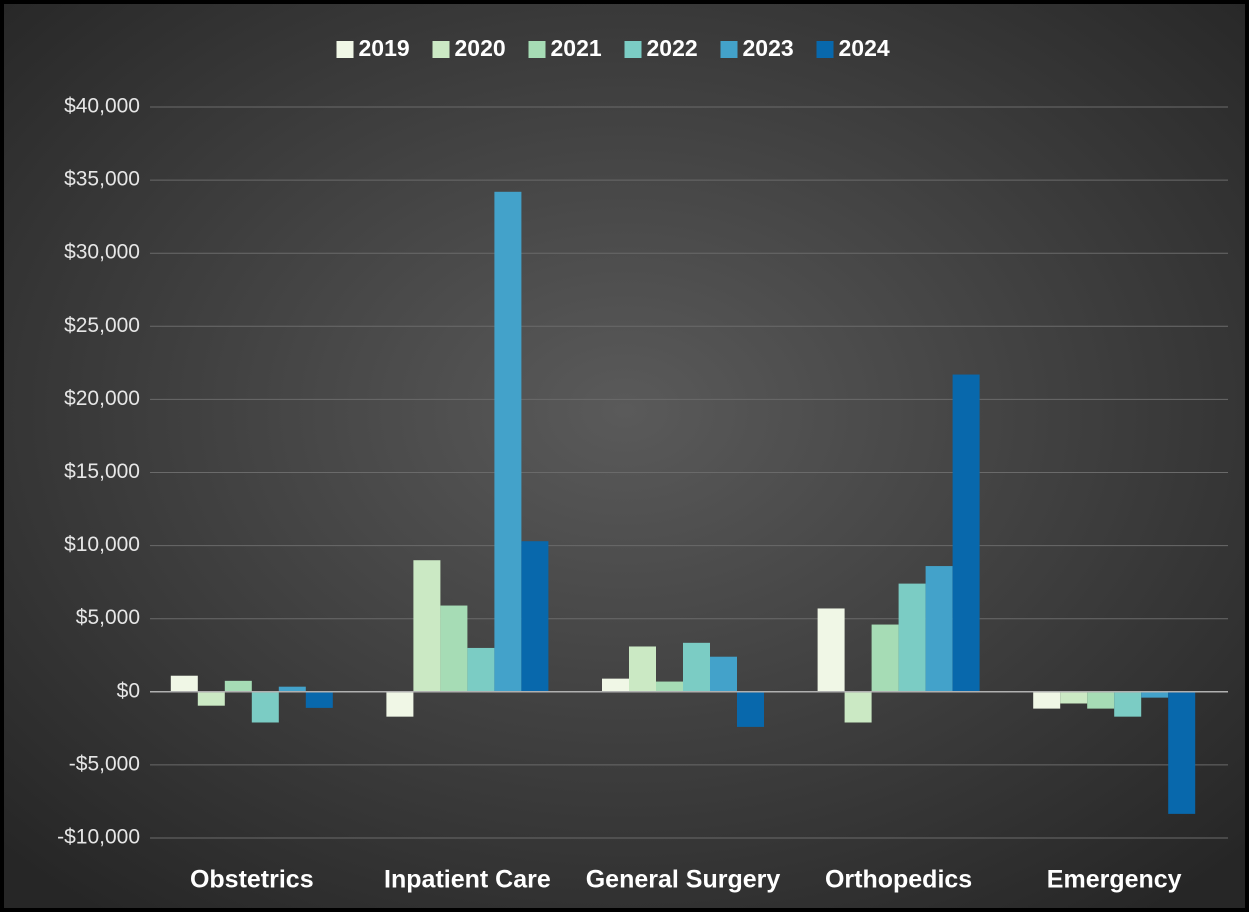 This screenshot has width=1249, height=912. What do you see at coordinates (102, 325) in the screenshot?
I see `y-tick-label: $25,000` at bounding box center [102, 325].